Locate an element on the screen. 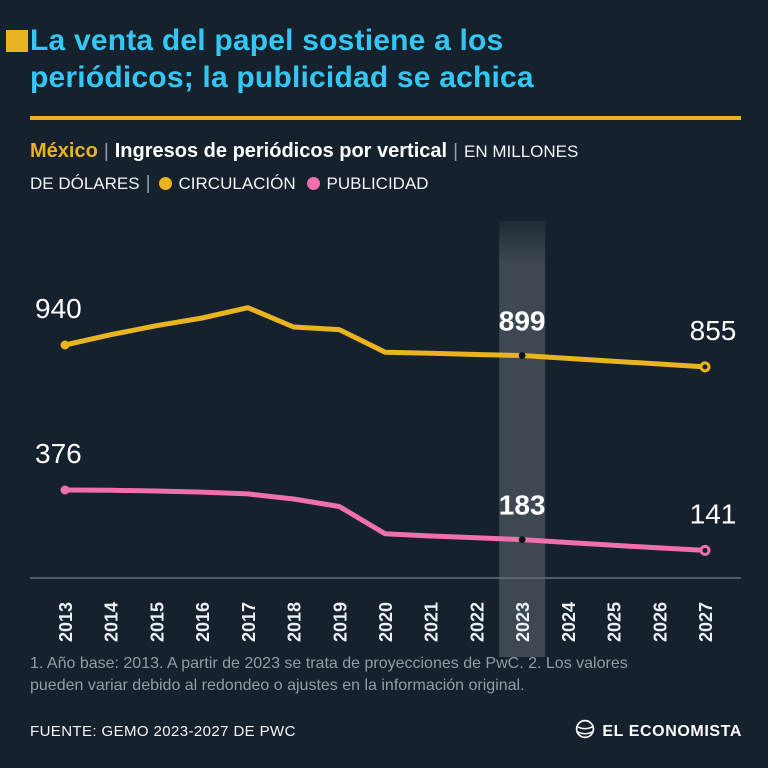 Image resolution: width=768 pixels, height=768 pixels. year-label-2022: 2022 is located at coordinates (477, 622).